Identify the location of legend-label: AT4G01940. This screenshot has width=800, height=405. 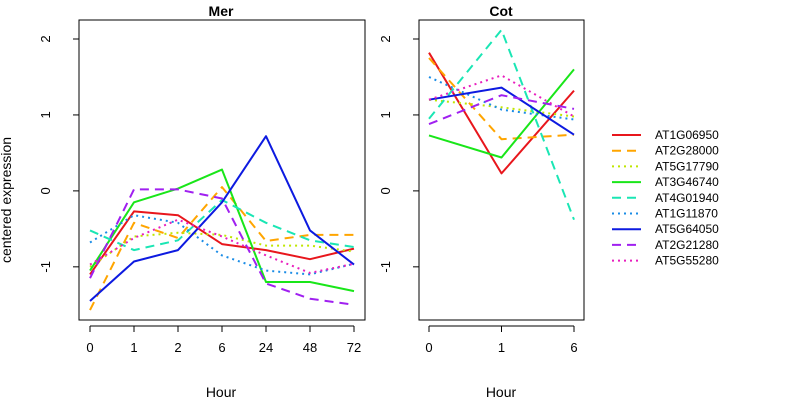
(687, 198).